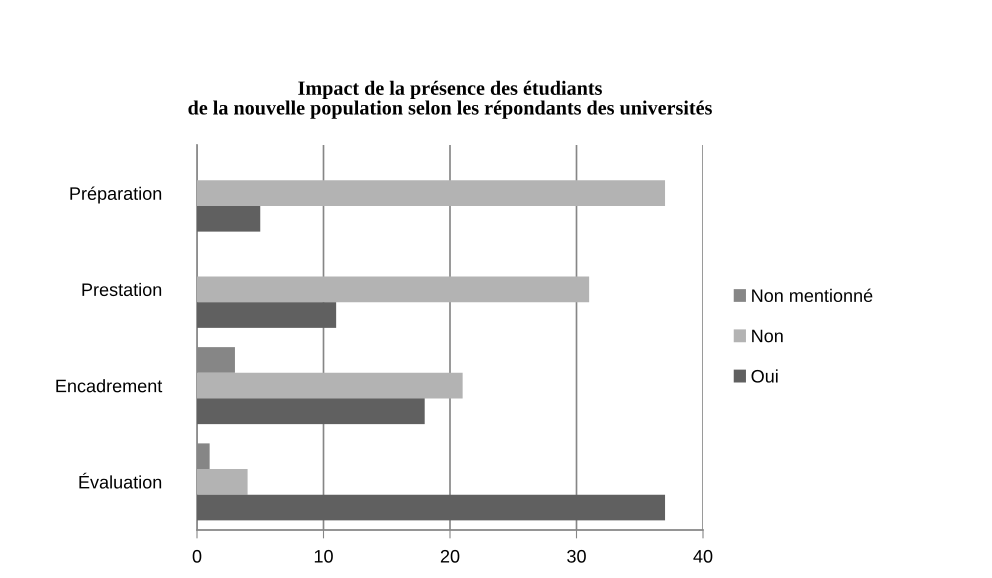  I want to click on x-tick-label: 0, so click(197, 556).